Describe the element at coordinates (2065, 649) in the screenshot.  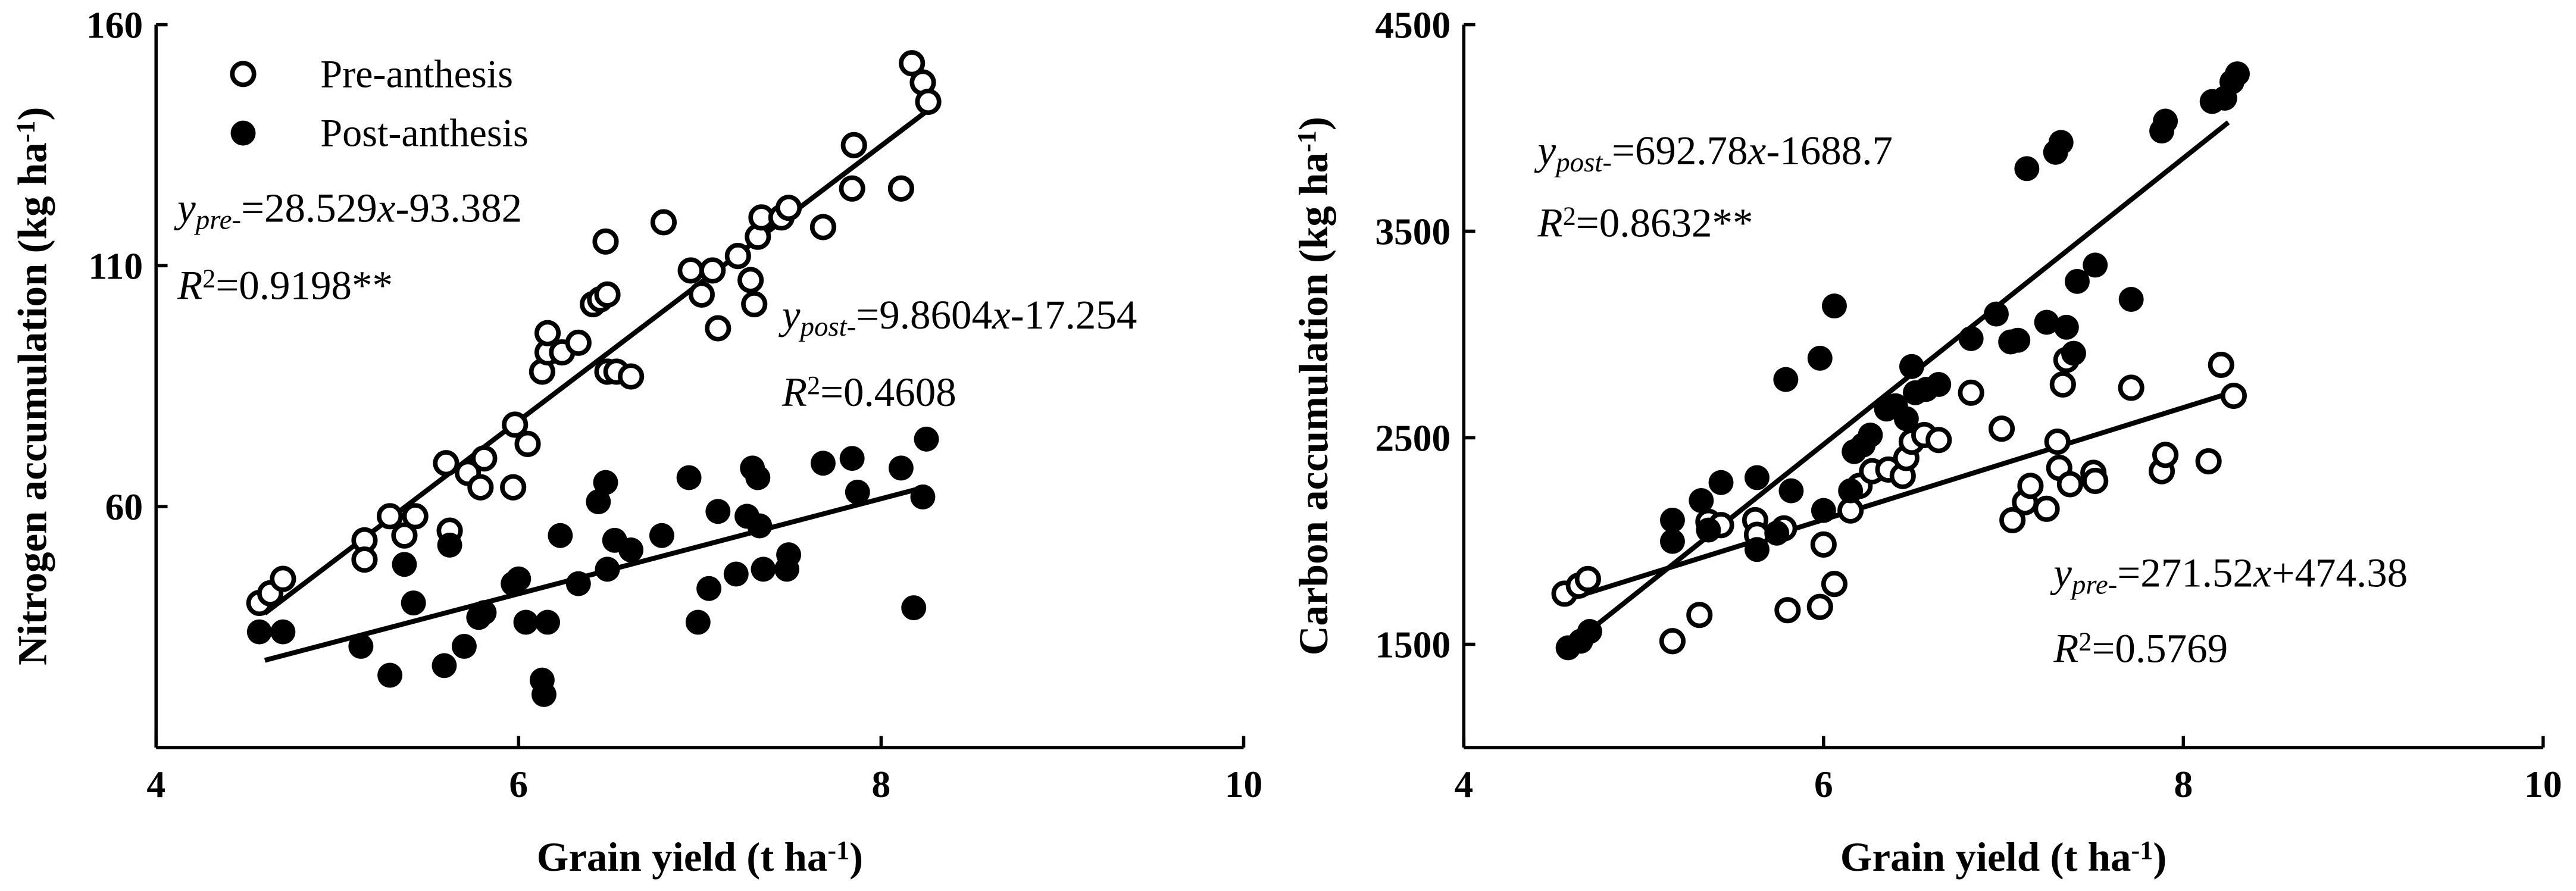
I see `text-part: R` at that location.